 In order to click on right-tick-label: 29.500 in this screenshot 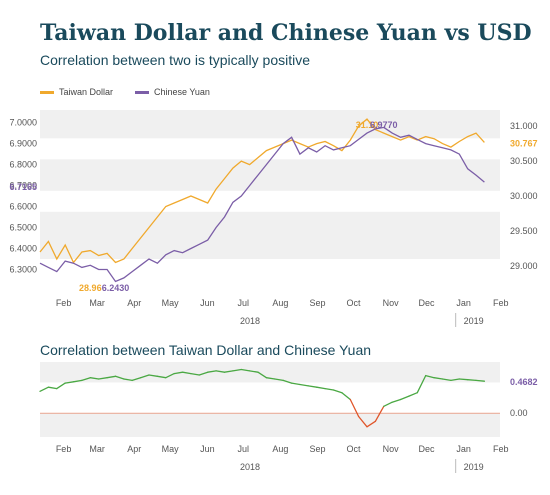, I will do `click(524, 231)`.